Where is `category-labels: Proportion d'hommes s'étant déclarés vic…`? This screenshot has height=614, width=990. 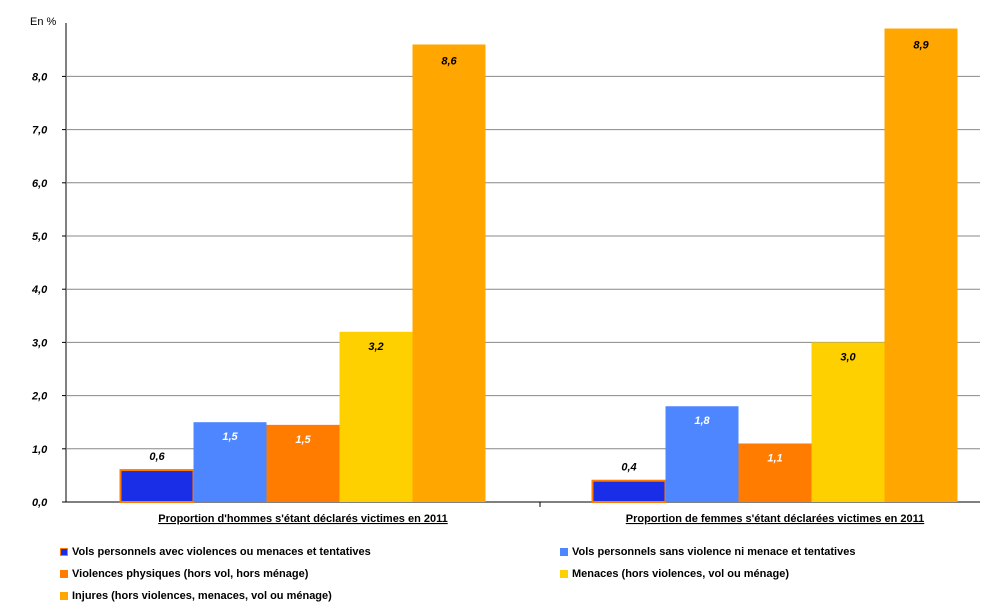 category-labels: Proportion d'hommes s'étant déclarés vic… is located at coordinates (541, 519).